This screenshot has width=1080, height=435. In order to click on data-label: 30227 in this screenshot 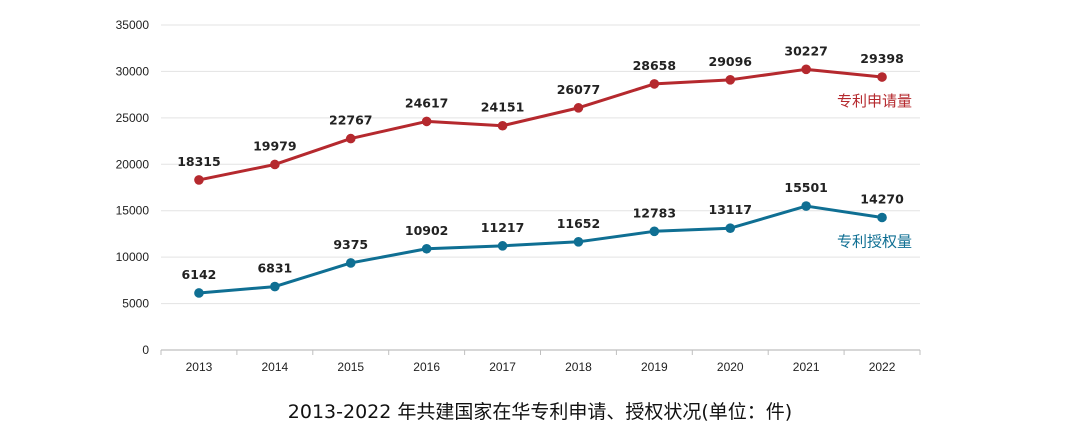, I will do `click(806, 50)`.